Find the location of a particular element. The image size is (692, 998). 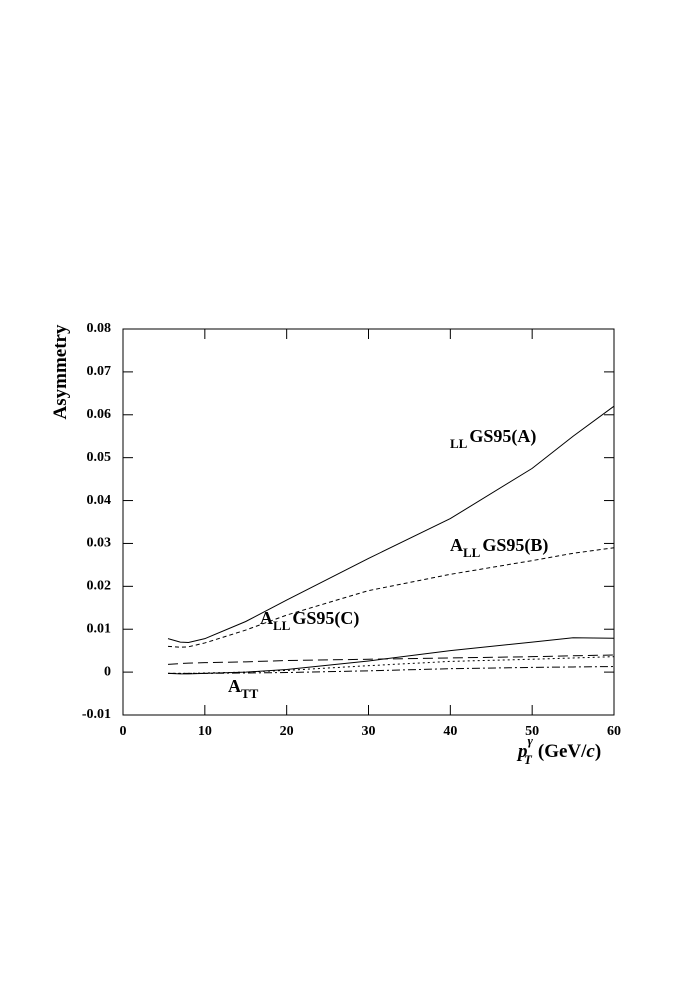

x-tick-label: 50 is located at coordinates (532, 731).